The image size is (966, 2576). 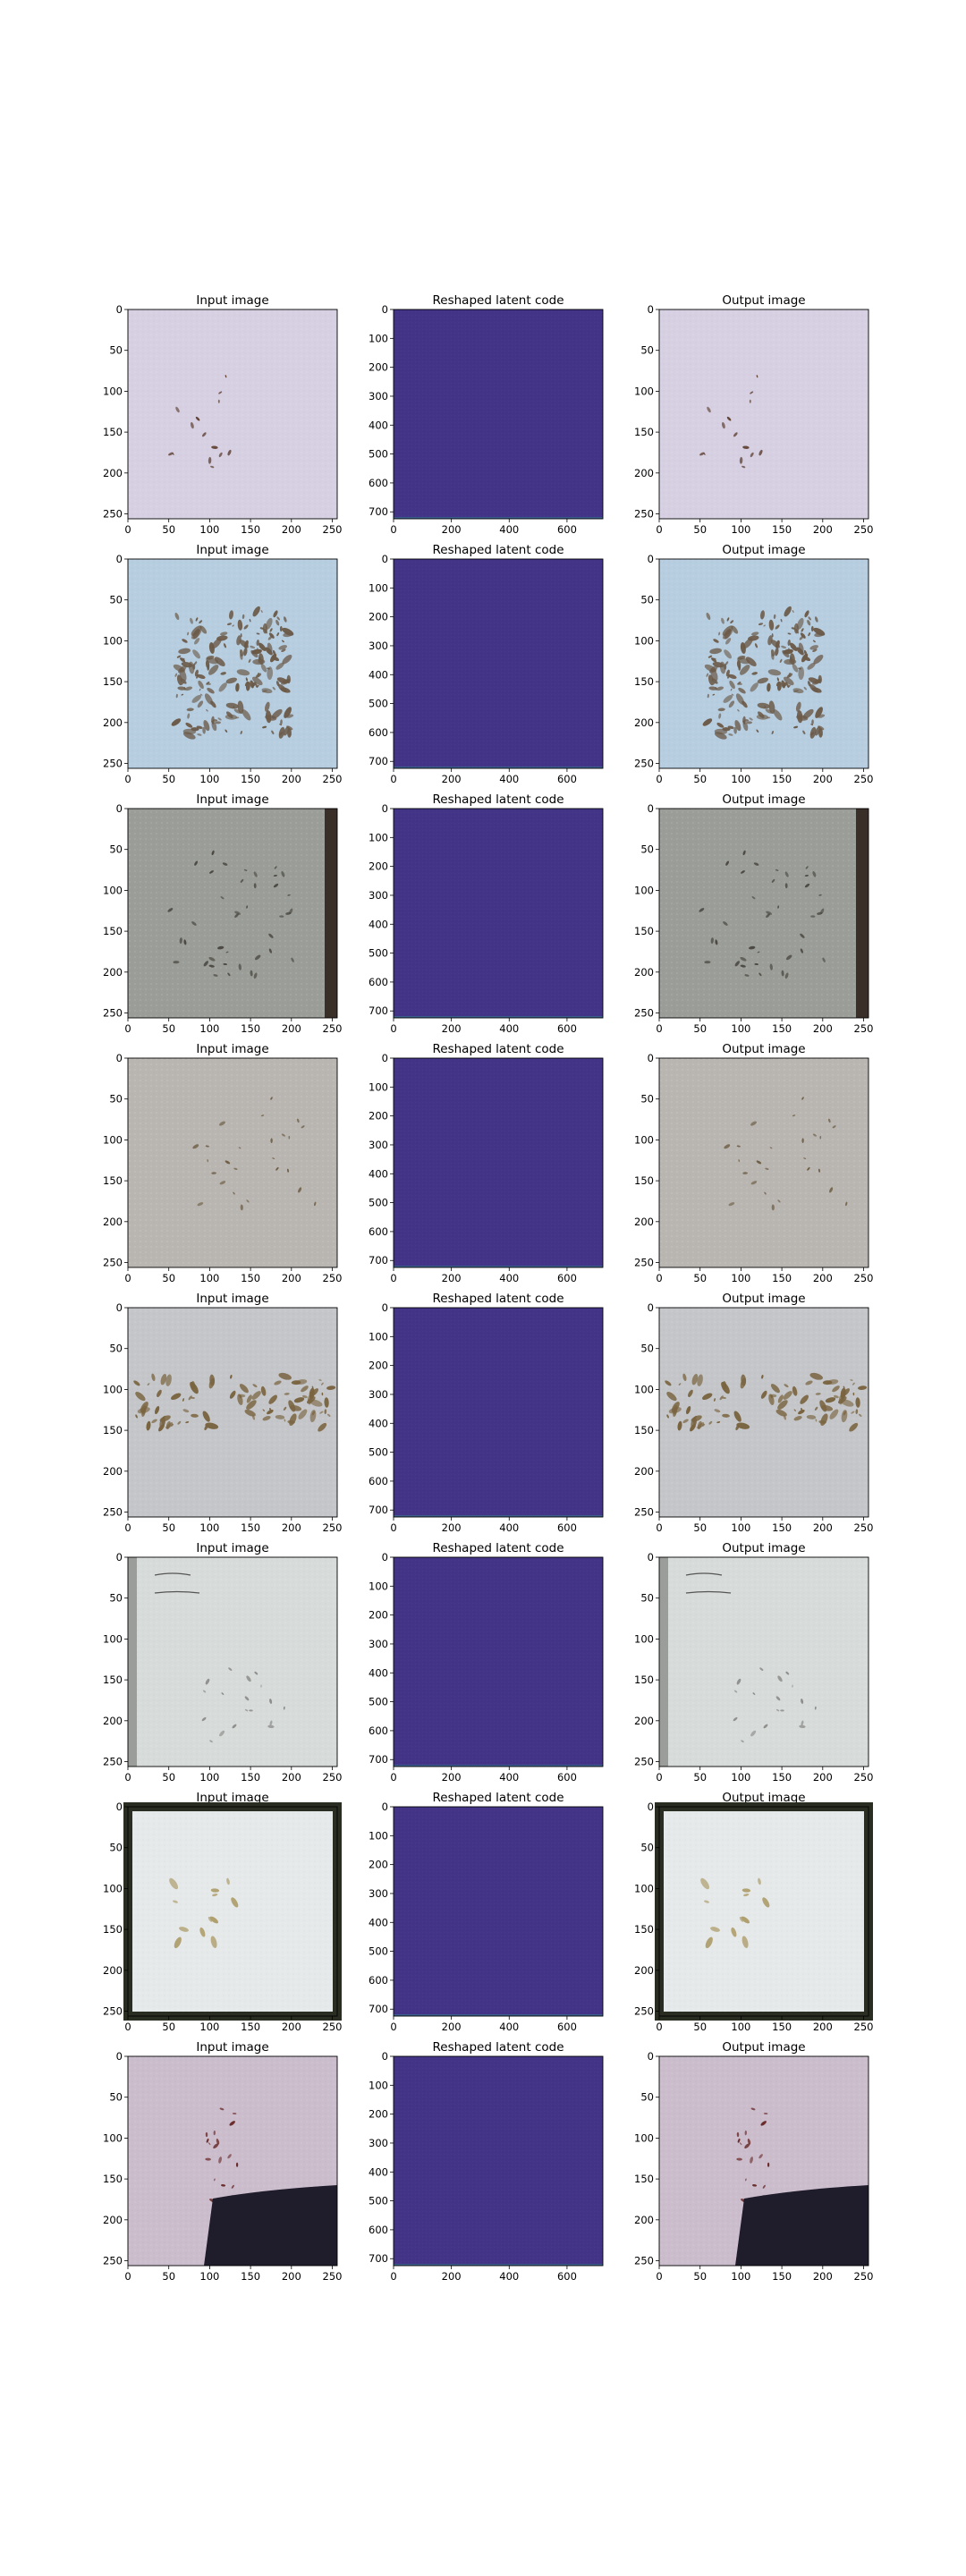 What do you see at coordinates (232, 550) in the screenshot?
I see `panel-title: Input image` at bounding box center [232, 550].